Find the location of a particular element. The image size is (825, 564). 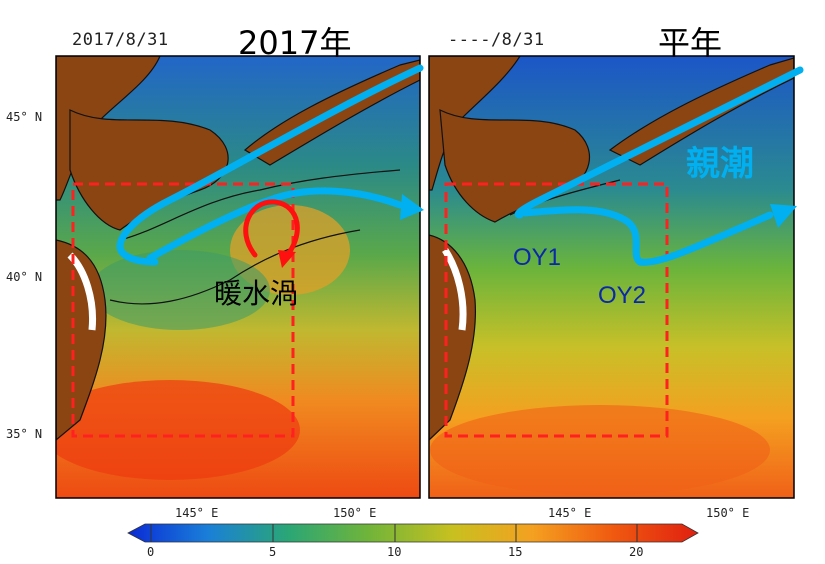

cool-water-patch is located at coordinates (180, 290).